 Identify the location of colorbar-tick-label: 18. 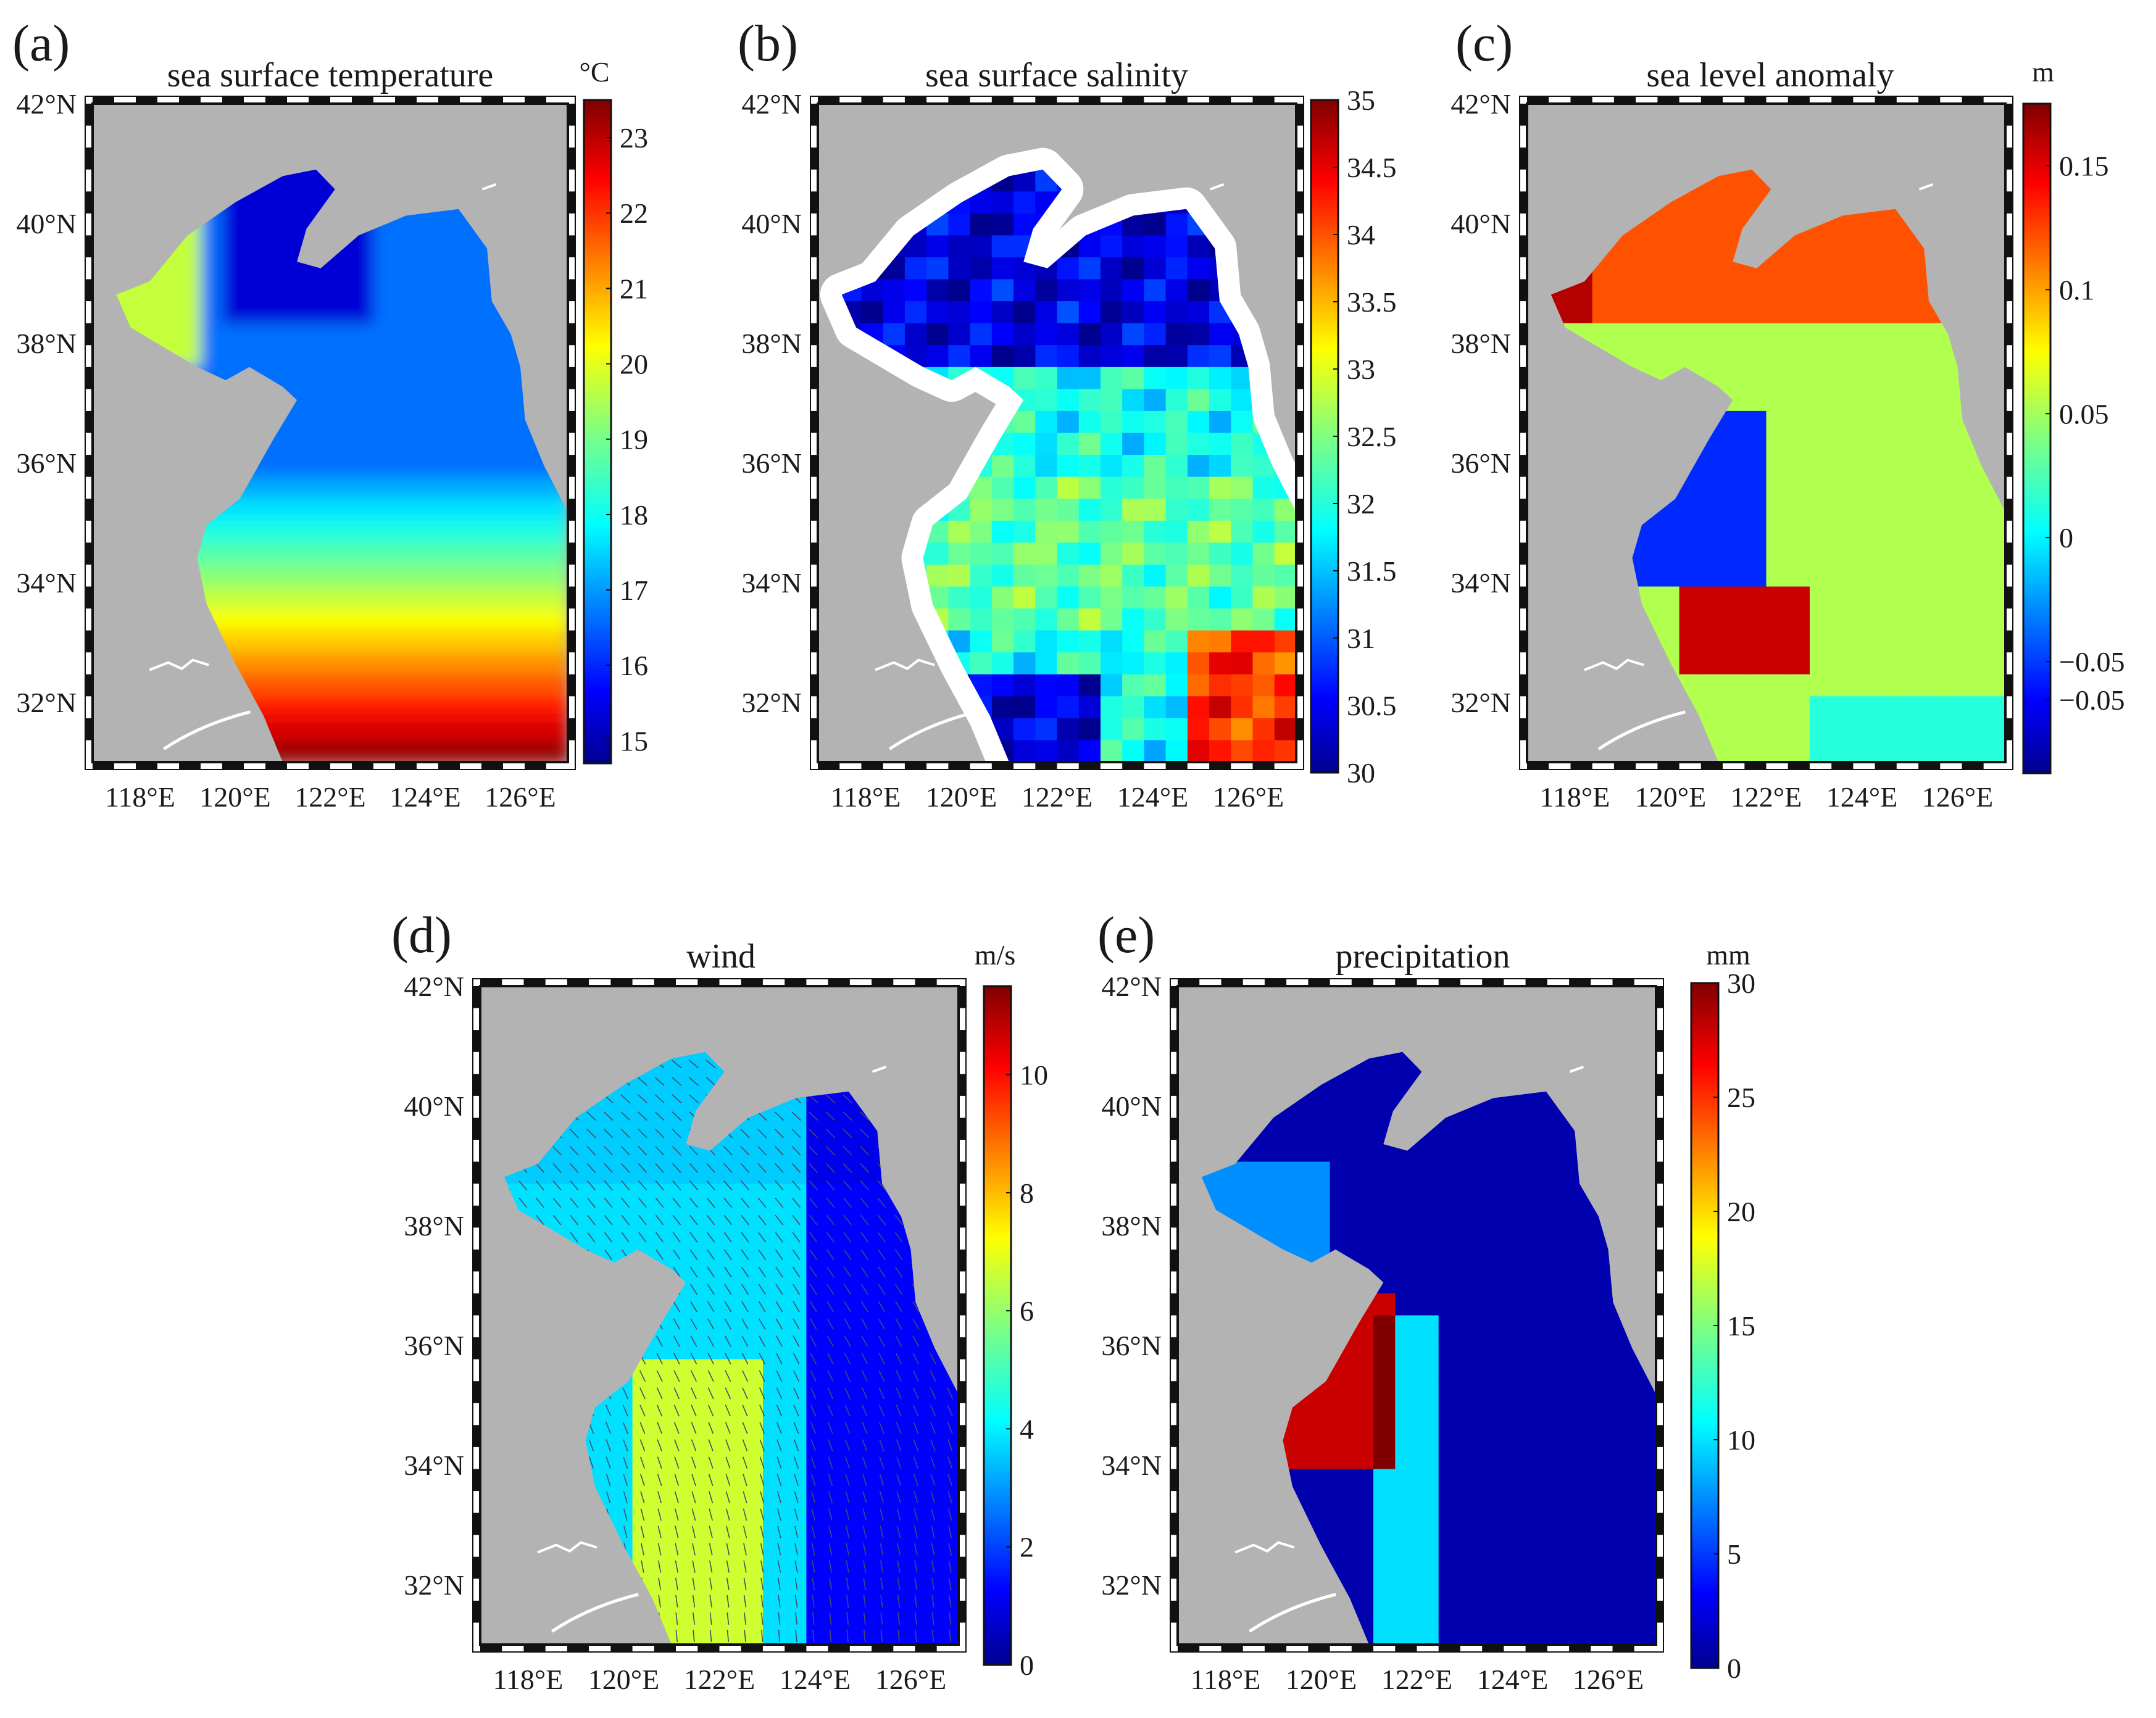
(634, 515).